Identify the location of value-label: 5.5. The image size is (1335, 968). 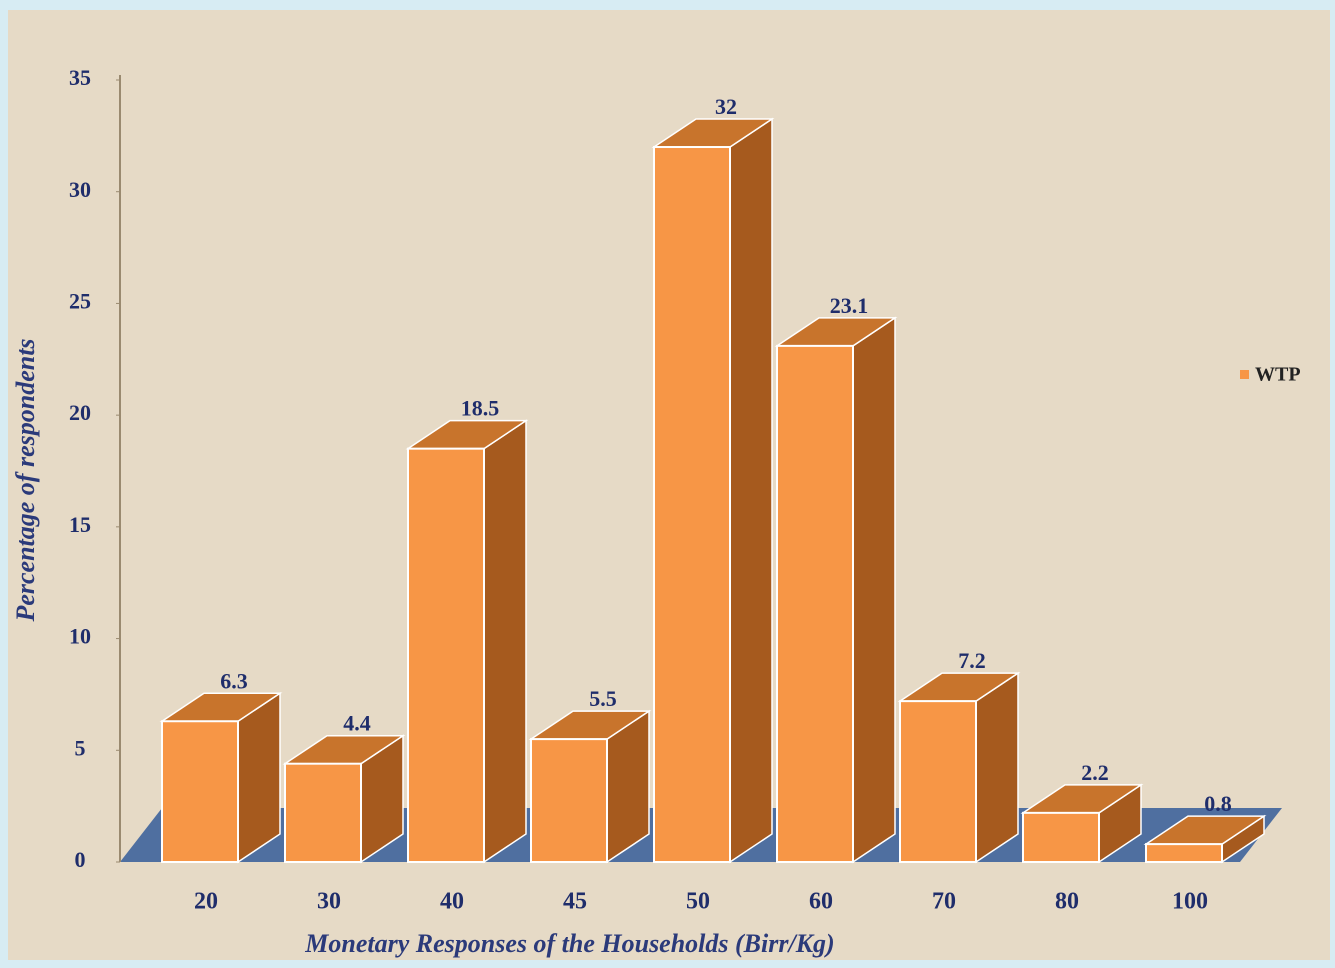
(603, 698).